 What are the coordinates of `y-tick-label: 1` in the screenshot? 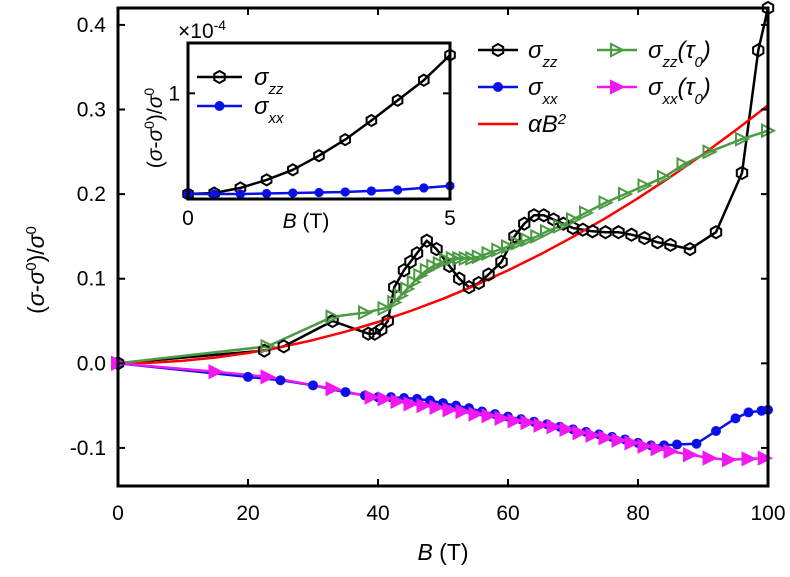 It's located at (174, 93).